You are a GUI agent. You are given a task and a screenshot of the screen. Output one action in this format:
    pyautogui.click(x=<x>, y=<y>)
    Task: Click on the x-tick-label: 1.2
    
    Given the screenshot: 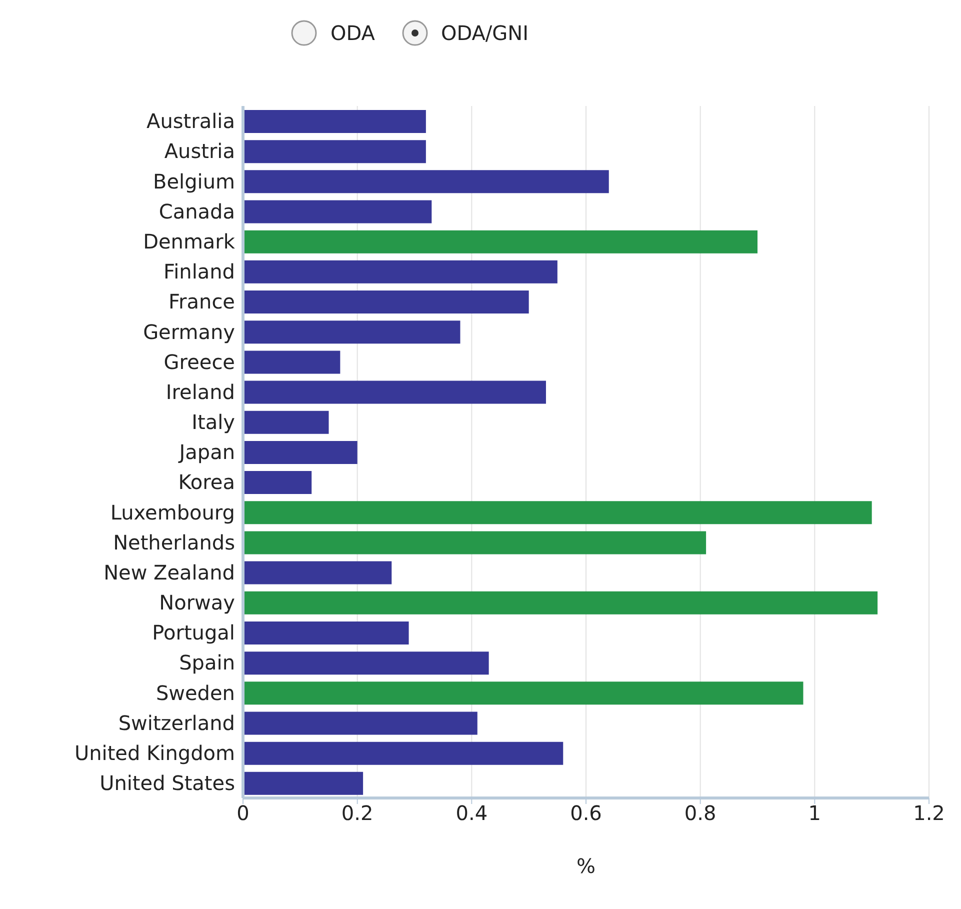 What is the action you would take?
    pyautogui.click(x=929, y=813)
    